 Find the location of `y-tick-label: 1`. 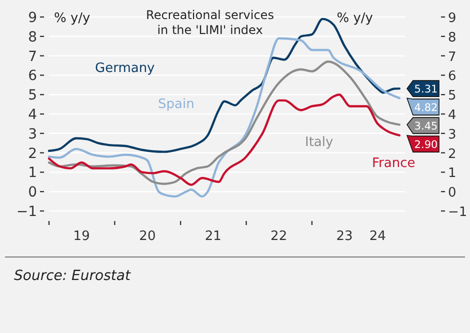

y-tick-label: 1 is located at coordinates (32, 173).